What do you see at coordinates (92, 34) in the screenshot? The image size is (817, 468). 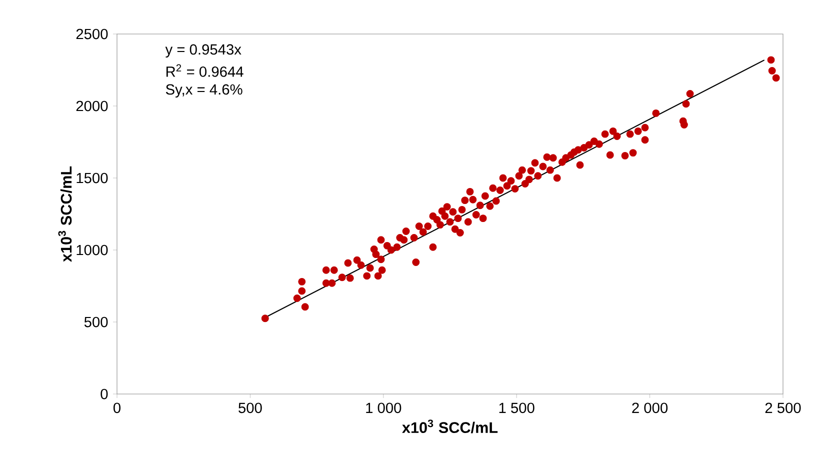 I see `y-tick-label: 2500` at bounding box center [92, 34].